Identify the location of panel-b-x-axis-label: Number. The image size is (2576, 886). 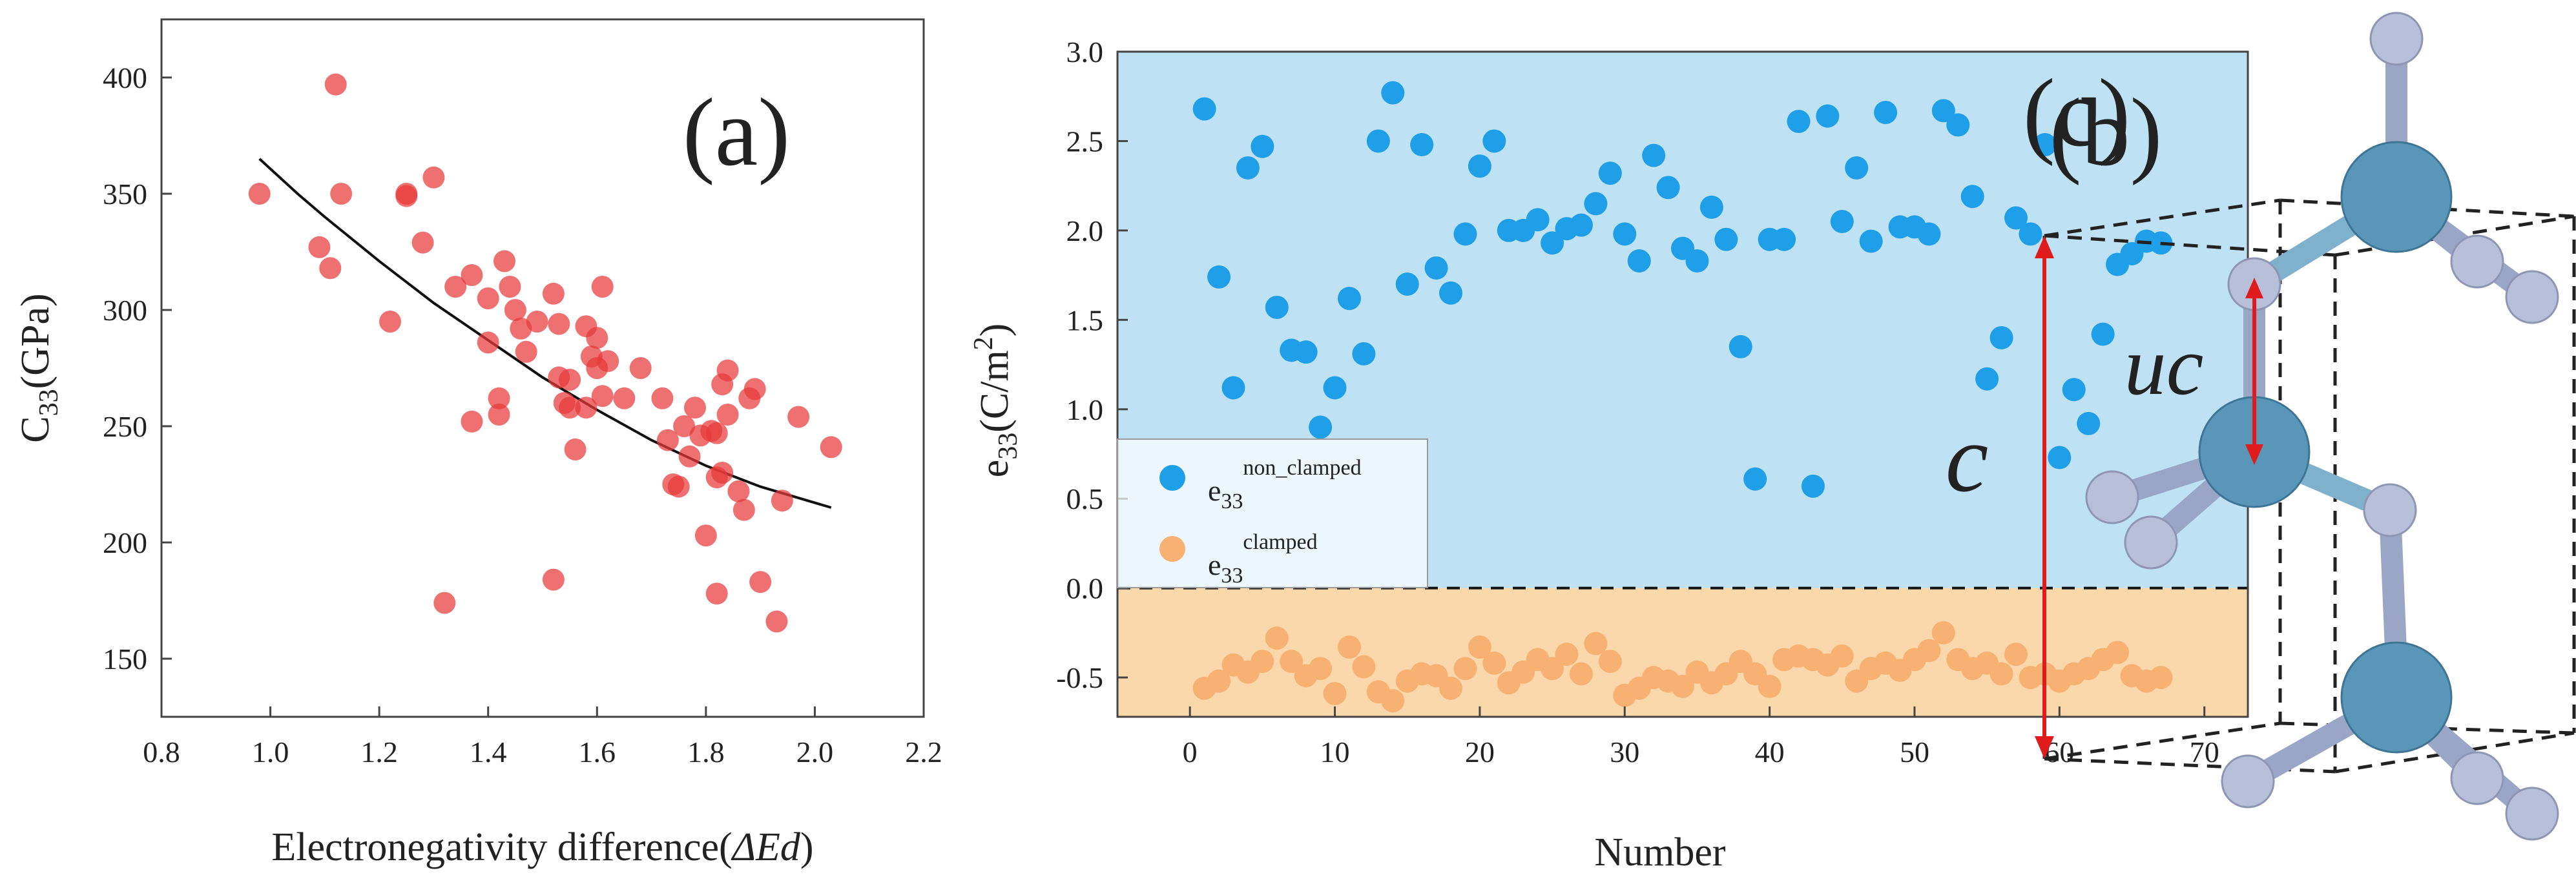
(1660, 852).